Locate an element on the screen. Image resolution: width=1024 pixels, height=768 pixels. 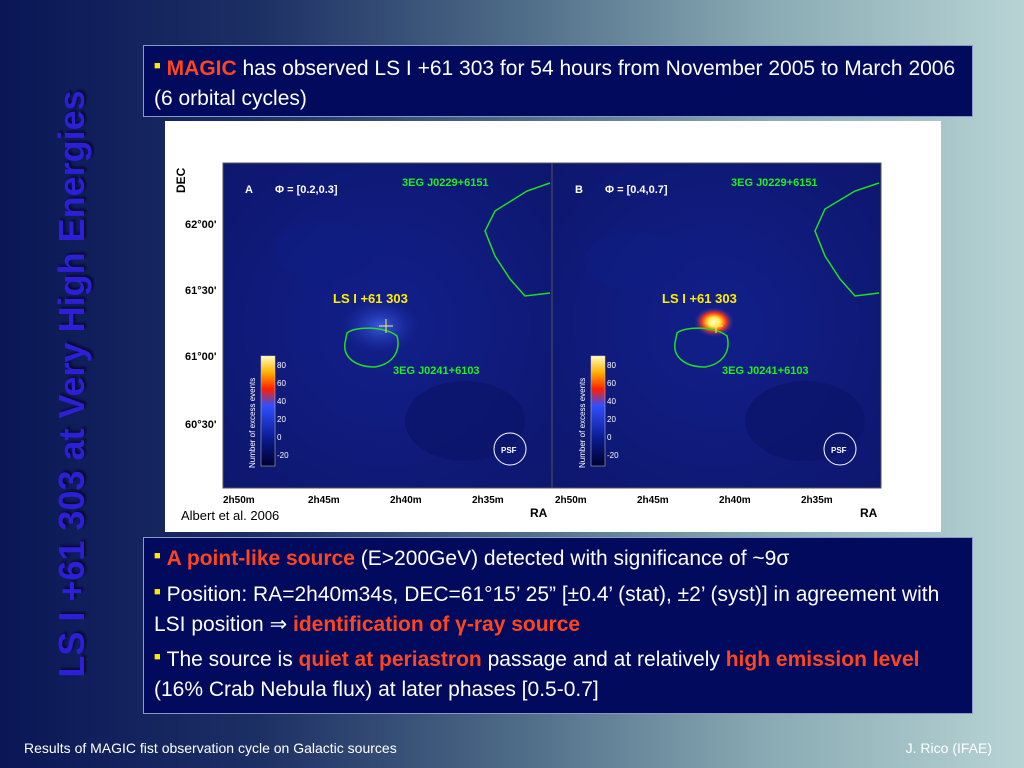
panel-a-cbar-t2: 40 is located at coordinates (281, 401).